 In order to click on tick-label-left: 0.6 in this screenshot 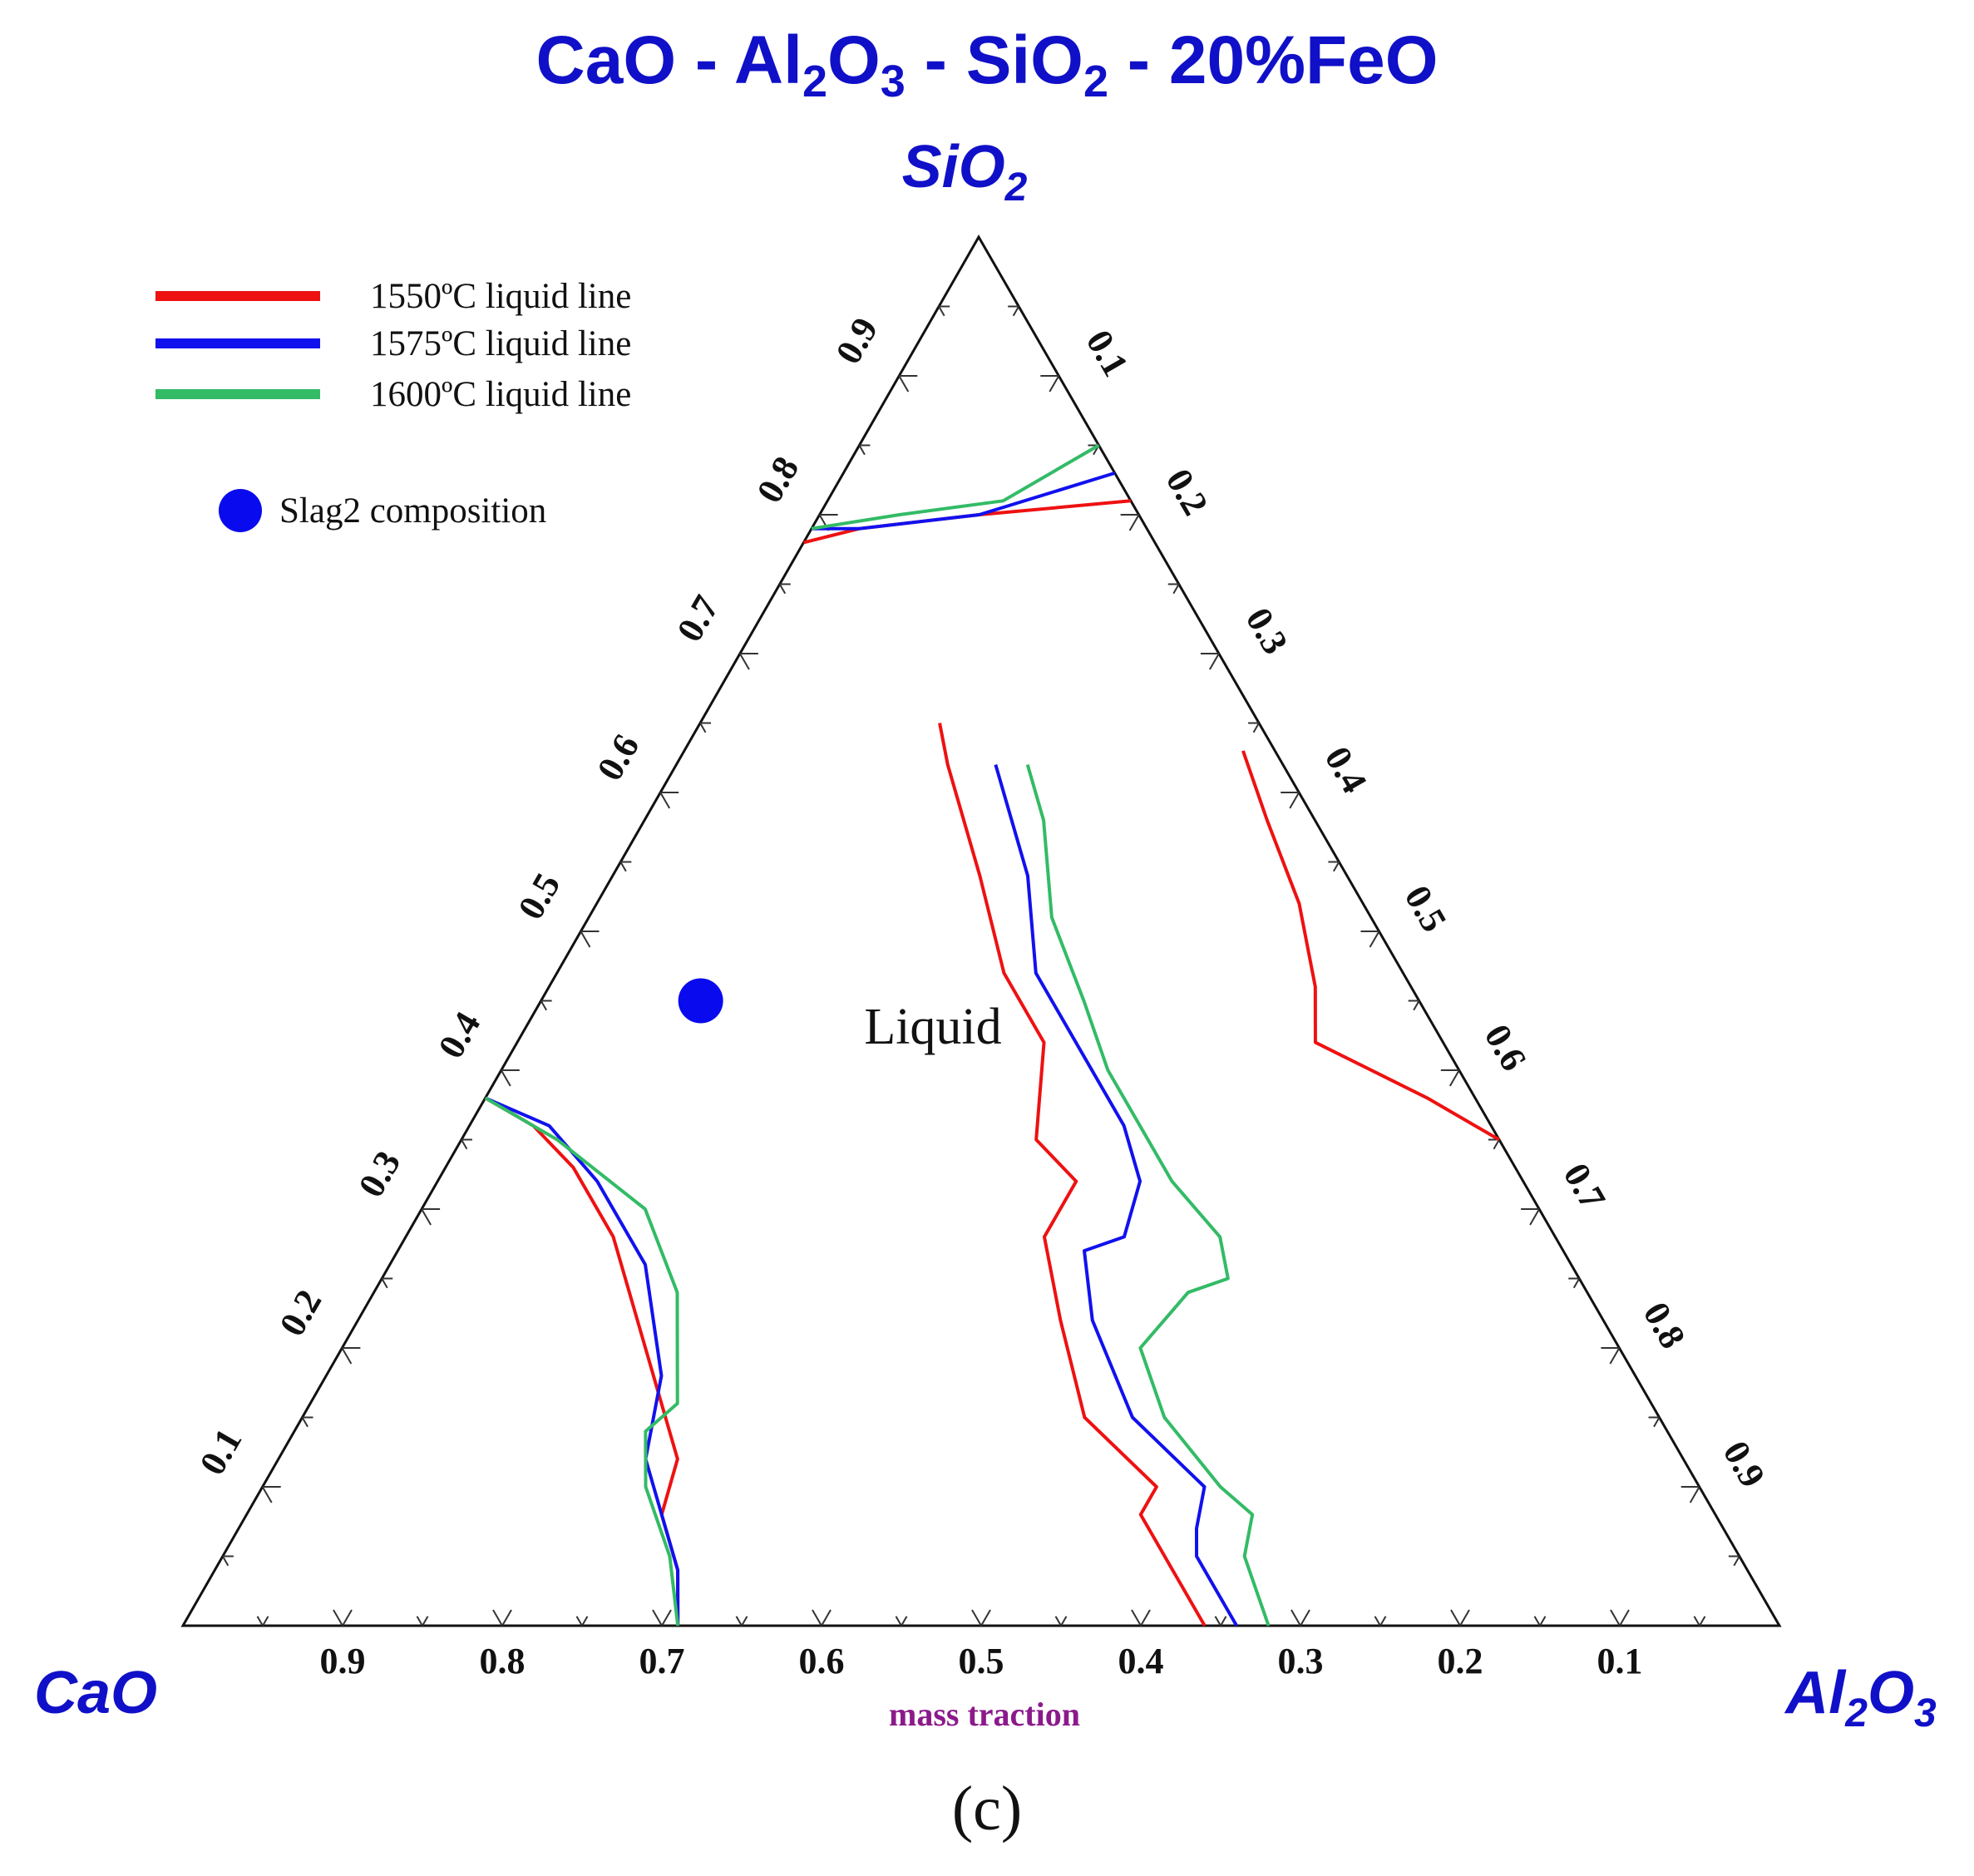, I will do `click(618, 757)`.